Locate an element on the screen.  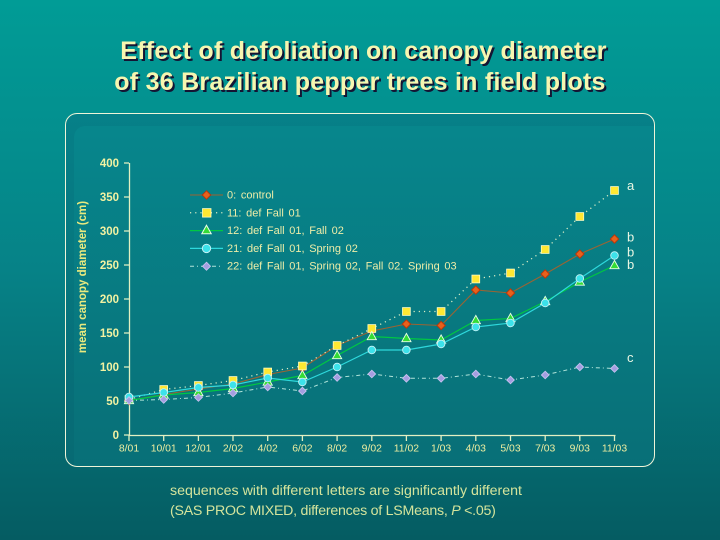
svg-text: 4/03 is located at coordinates (476, 449).